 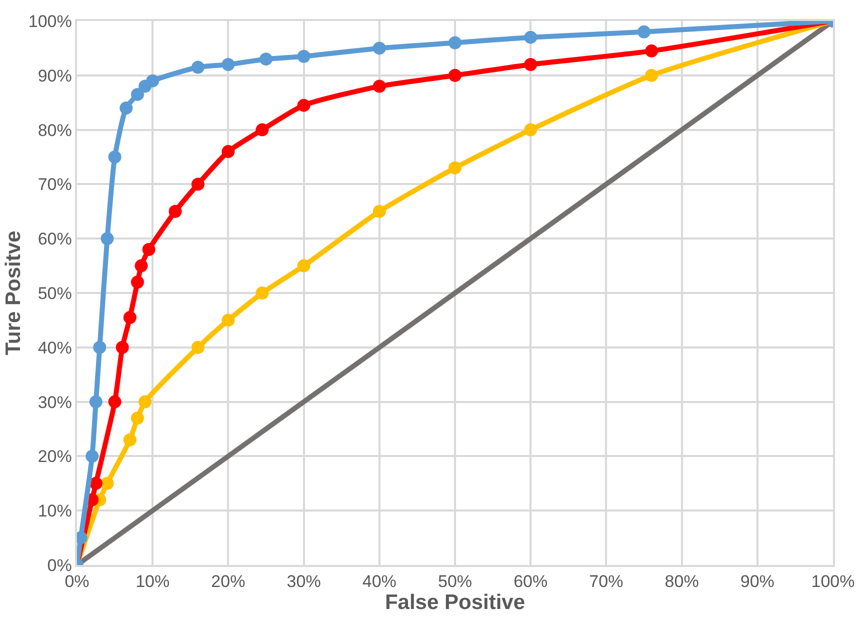 What do you see at coordinates (379, 582) in the screenshot?
I see `x-tick-label: 40%` at bounding box center [379, 582].